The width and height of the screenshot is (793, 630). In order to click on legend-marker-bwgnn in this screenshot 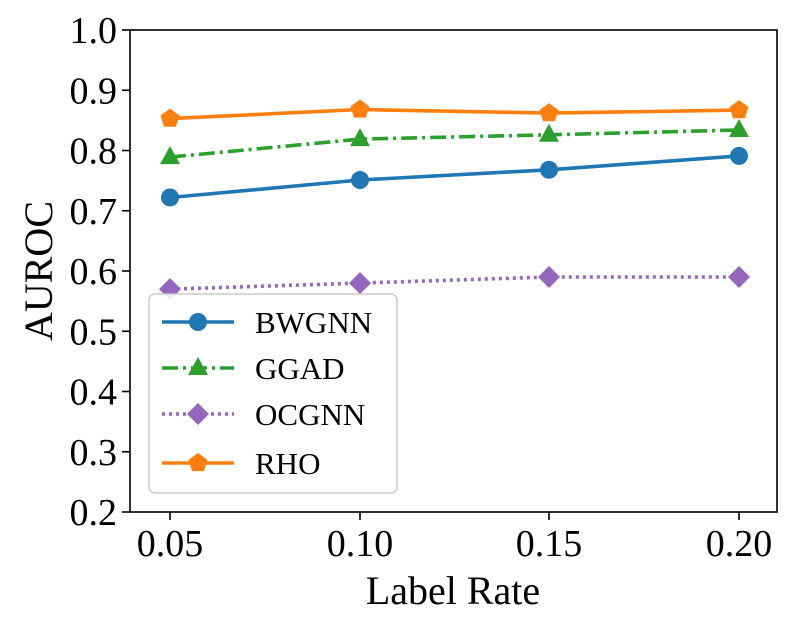, I will do `click(198, 322)`.